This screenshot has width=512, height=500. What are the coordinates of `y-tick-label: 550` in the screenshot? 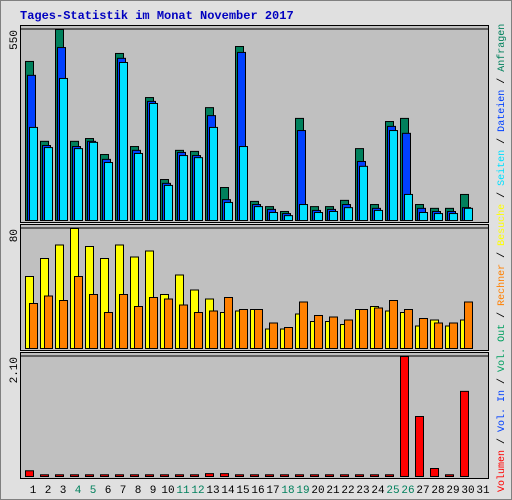 It's located at (15, 40).